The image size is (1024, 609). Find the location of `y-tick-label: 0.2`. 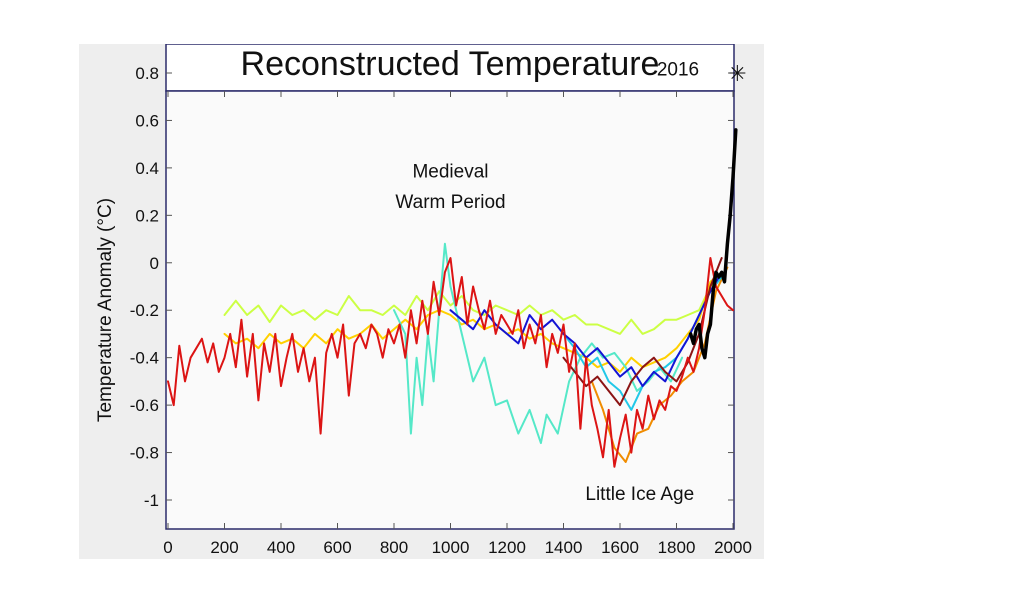

y-tick-label: 0.2 is located at coordinates (147, 215).